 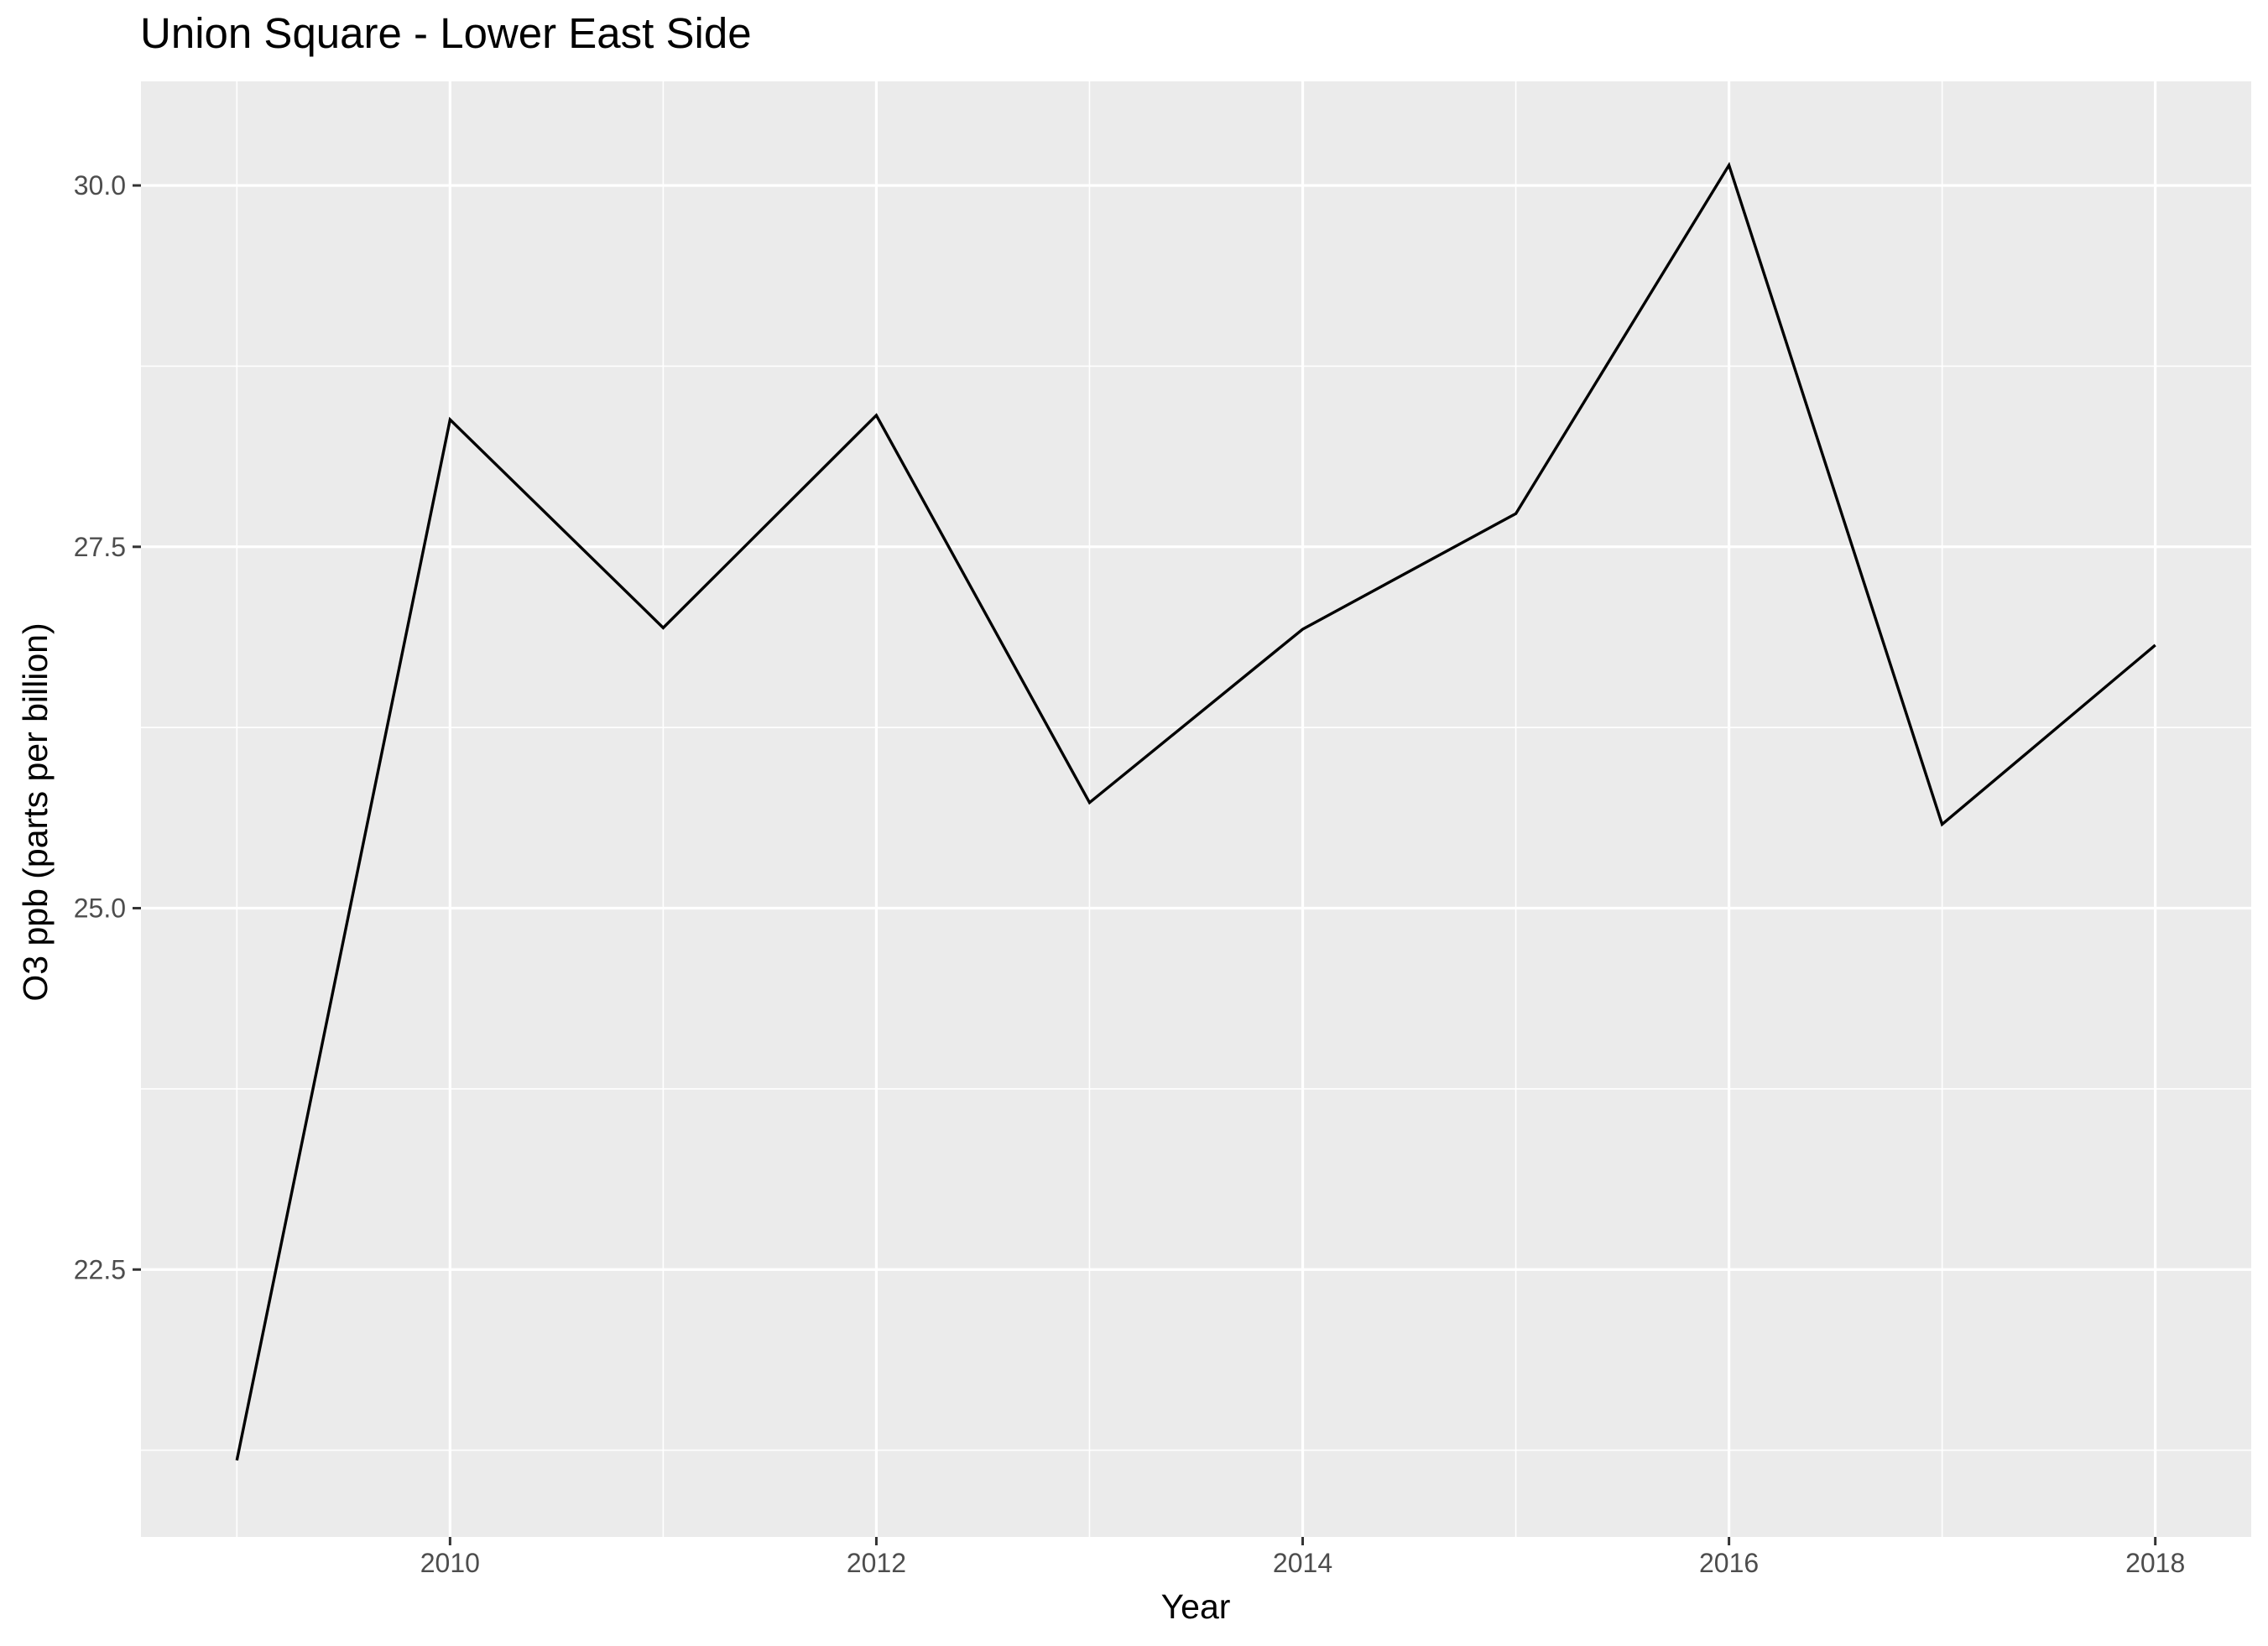 I want to click on x-axis-title: Year, so click(x=1196, y=1607).